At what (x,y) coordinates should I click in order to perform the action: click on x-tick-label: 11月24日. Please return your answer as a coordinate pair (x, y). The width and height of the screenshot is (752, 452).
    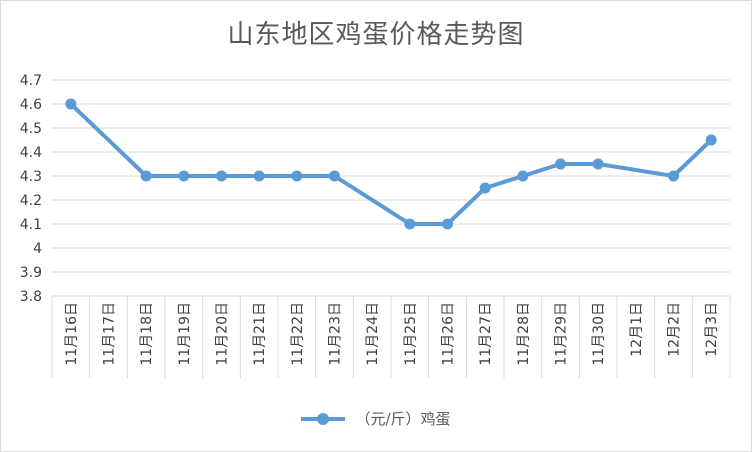
    Looking at the image, I should click on (373, 334).